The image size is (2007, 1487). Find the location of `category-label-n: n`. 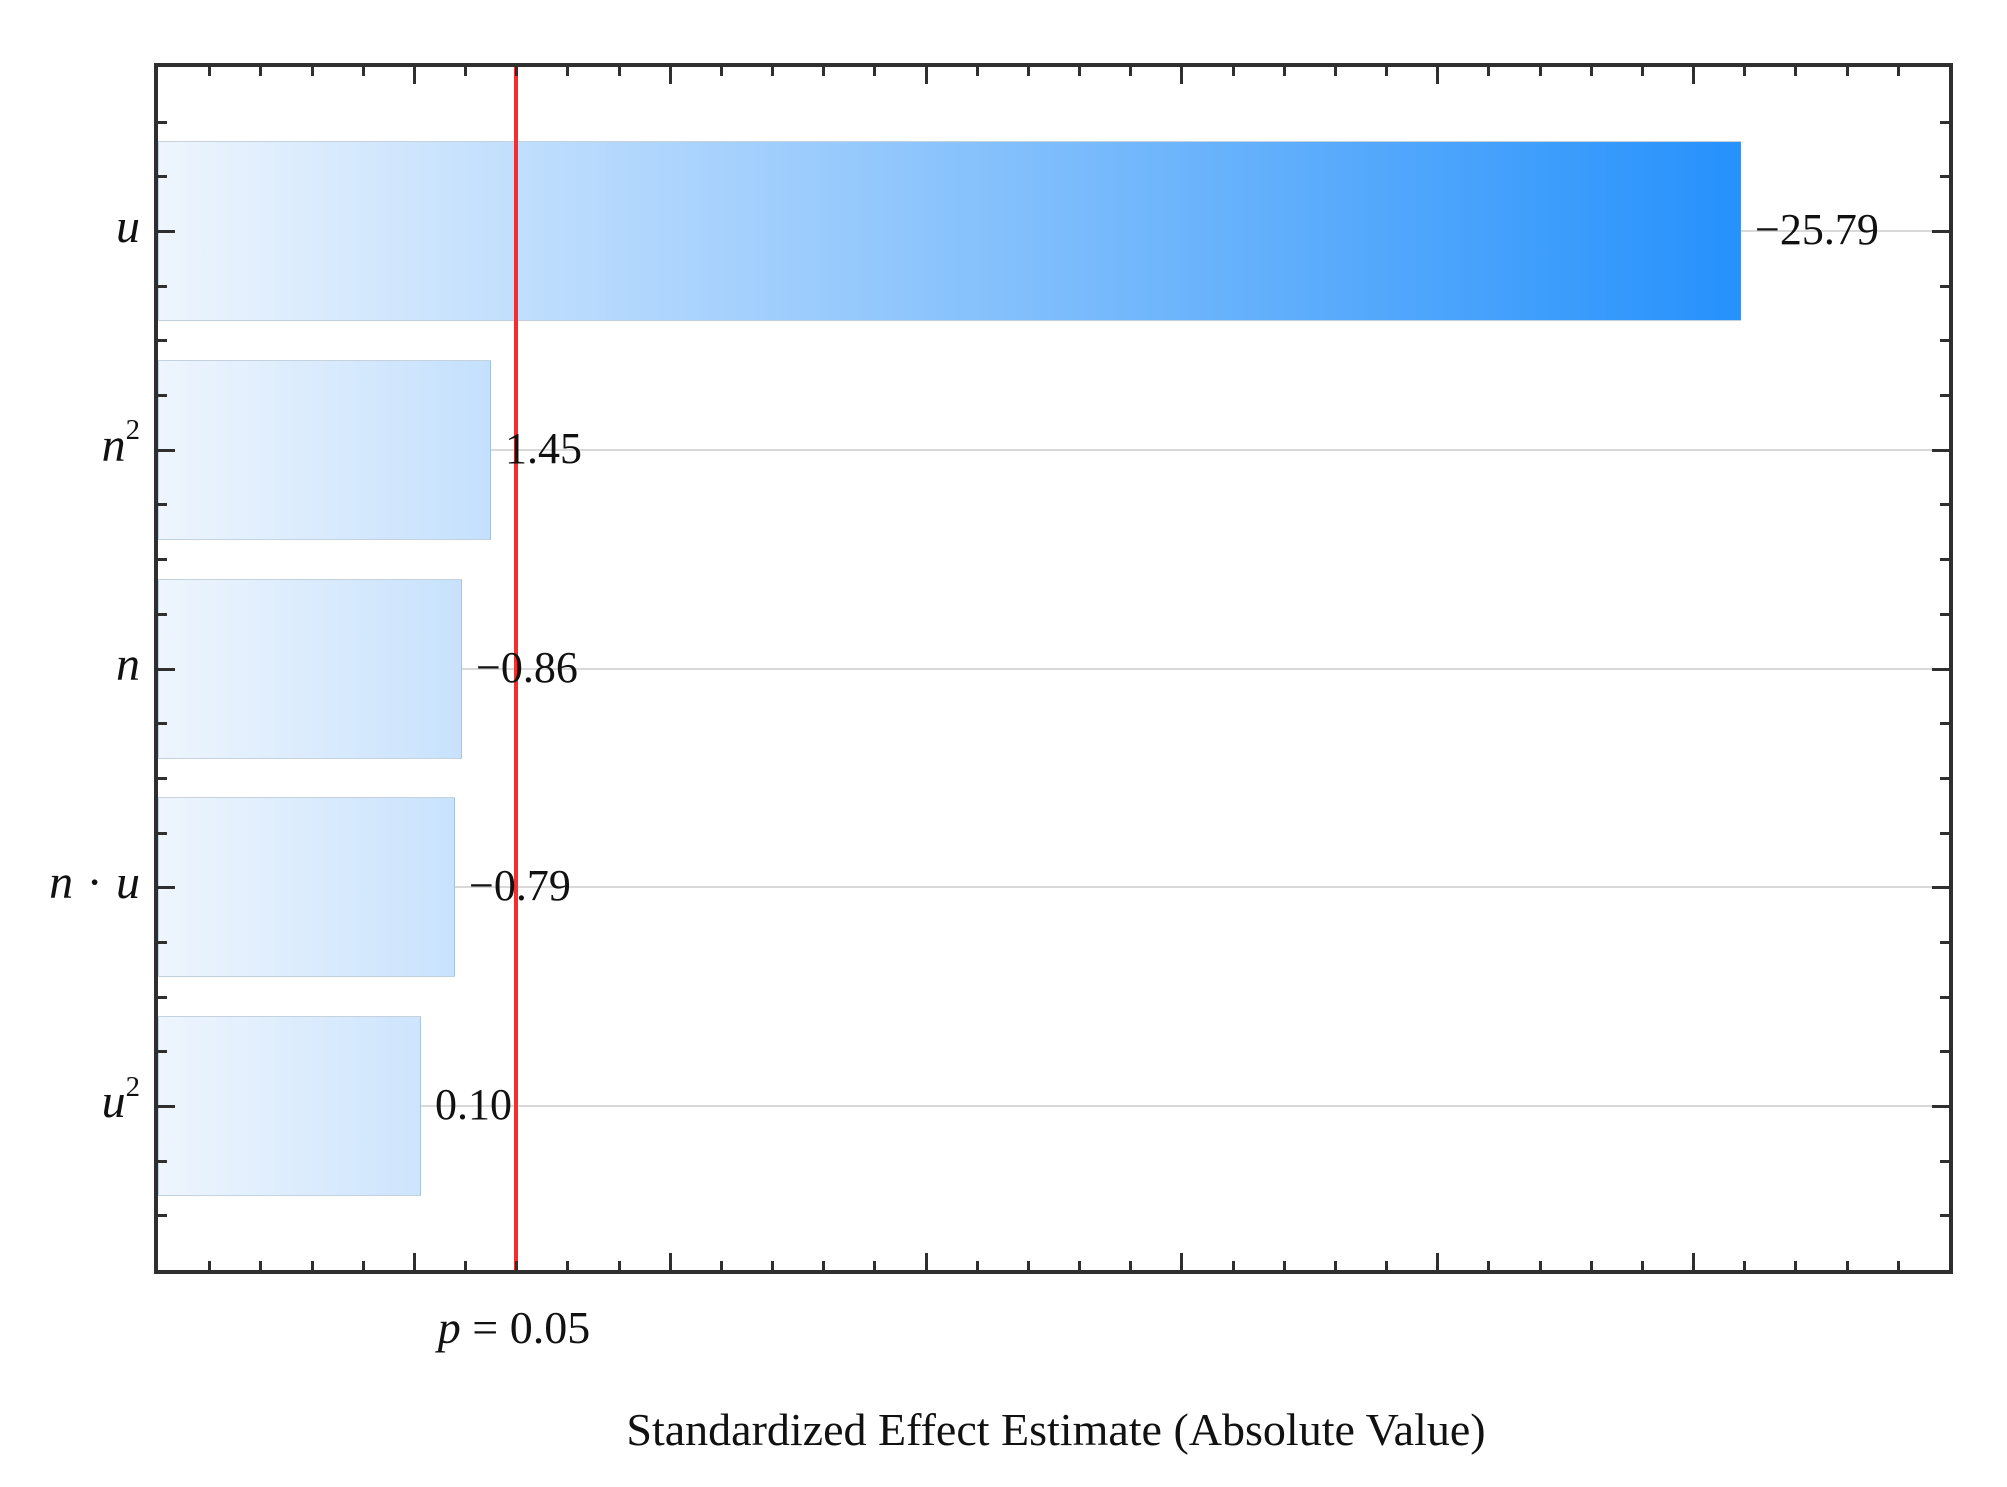

category-label-n: n is located at coordinates (128, 664).